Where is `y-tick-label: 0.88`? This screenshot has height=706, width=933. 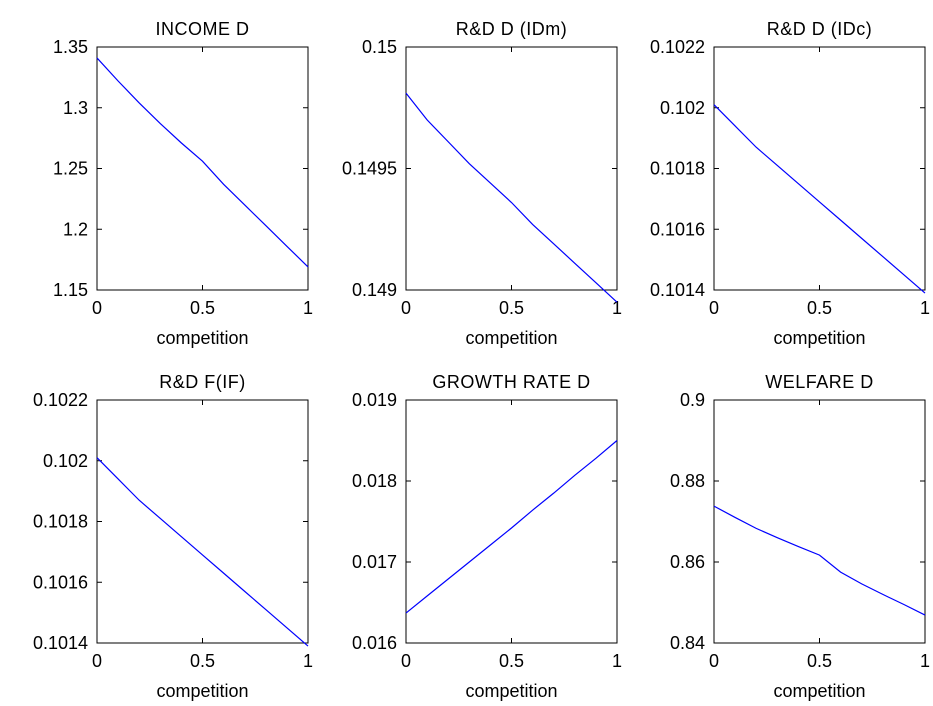
y-tick-label: 0.88 is located at coordinates (687, 481).